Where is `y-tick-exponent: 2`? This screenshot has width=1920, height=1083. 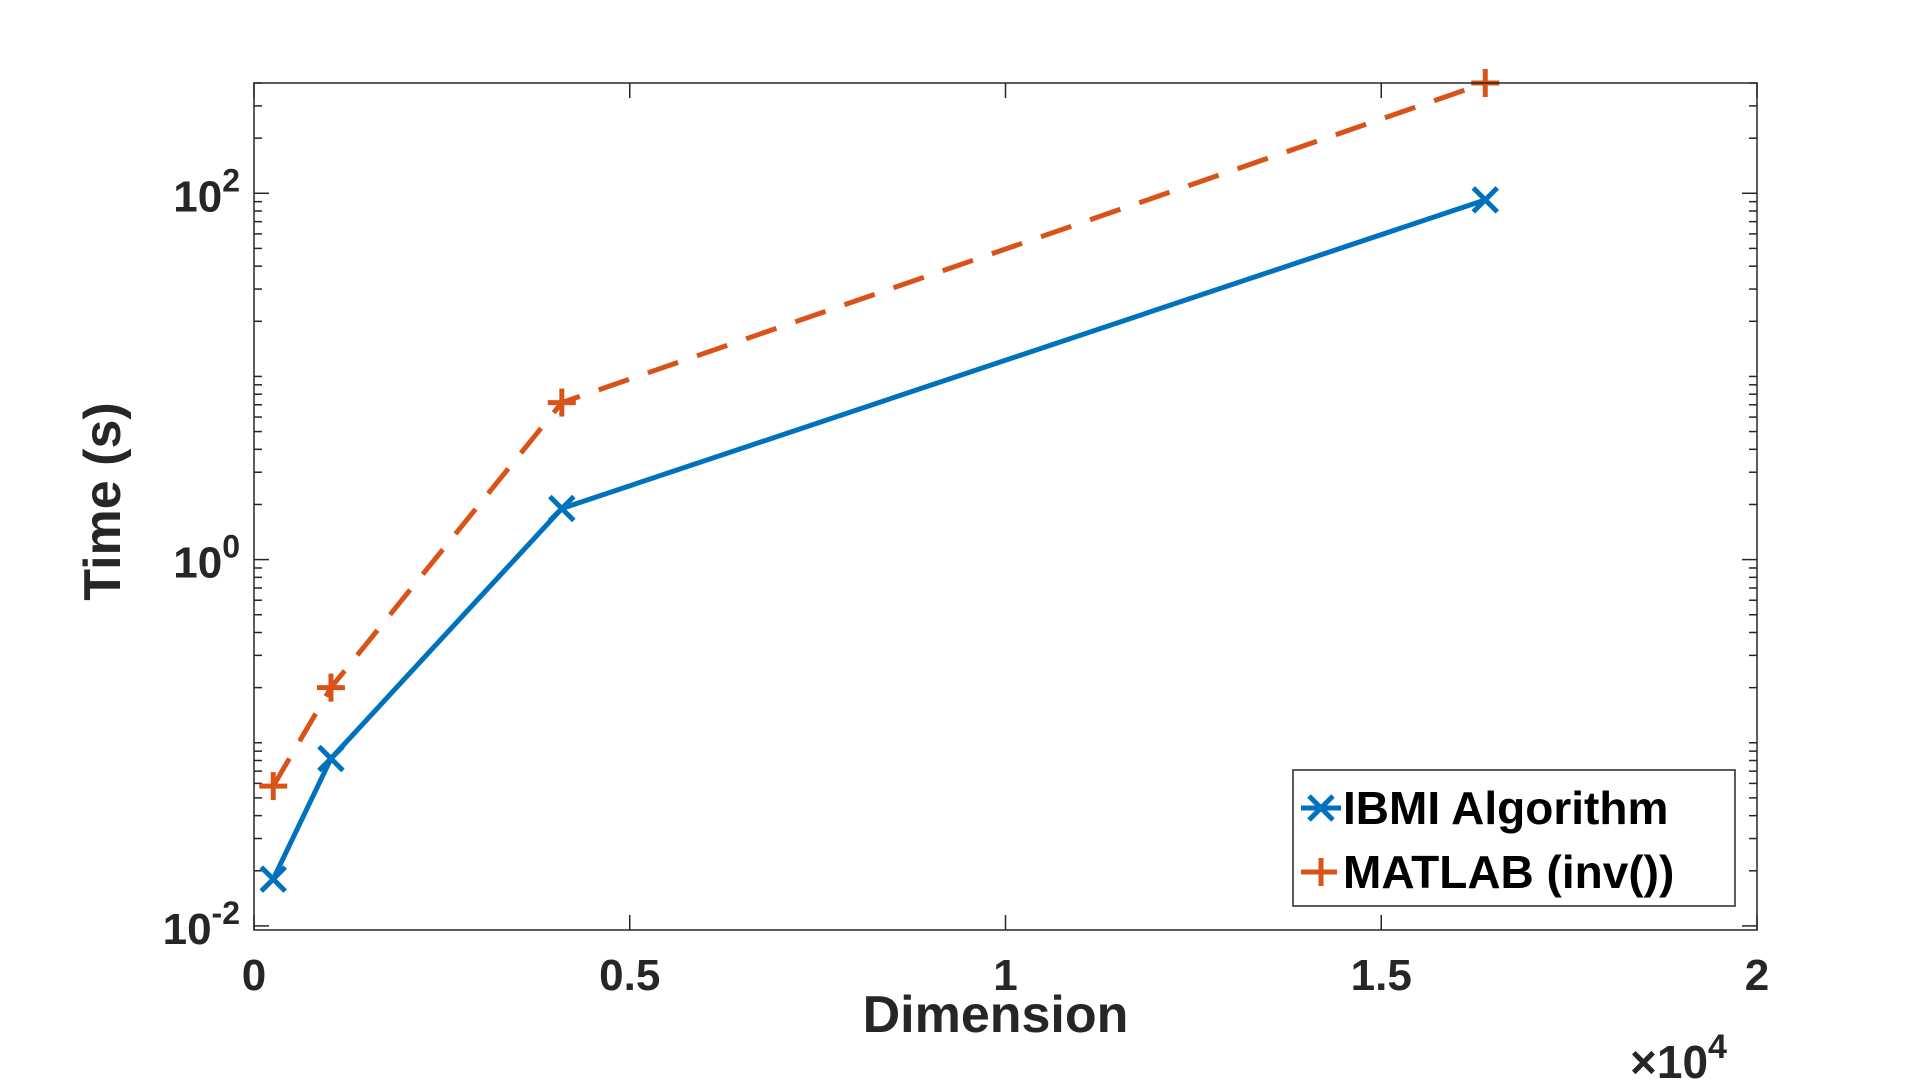 y-tick-exponent: 2 is located at coordinates (231, 180).